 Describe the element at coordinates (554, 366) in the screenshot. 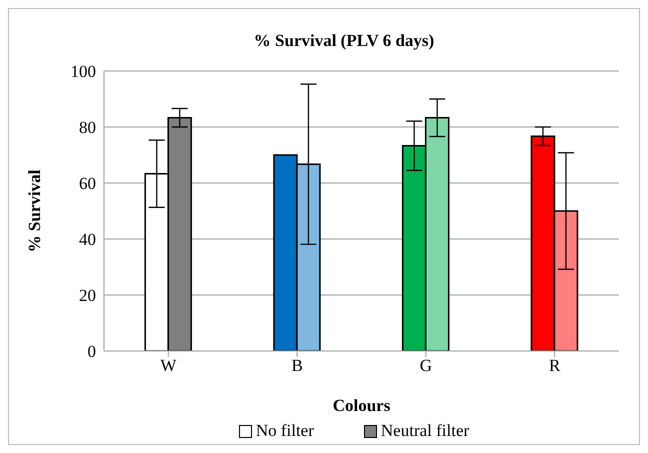

I see `x-tick-label: R` at that location.